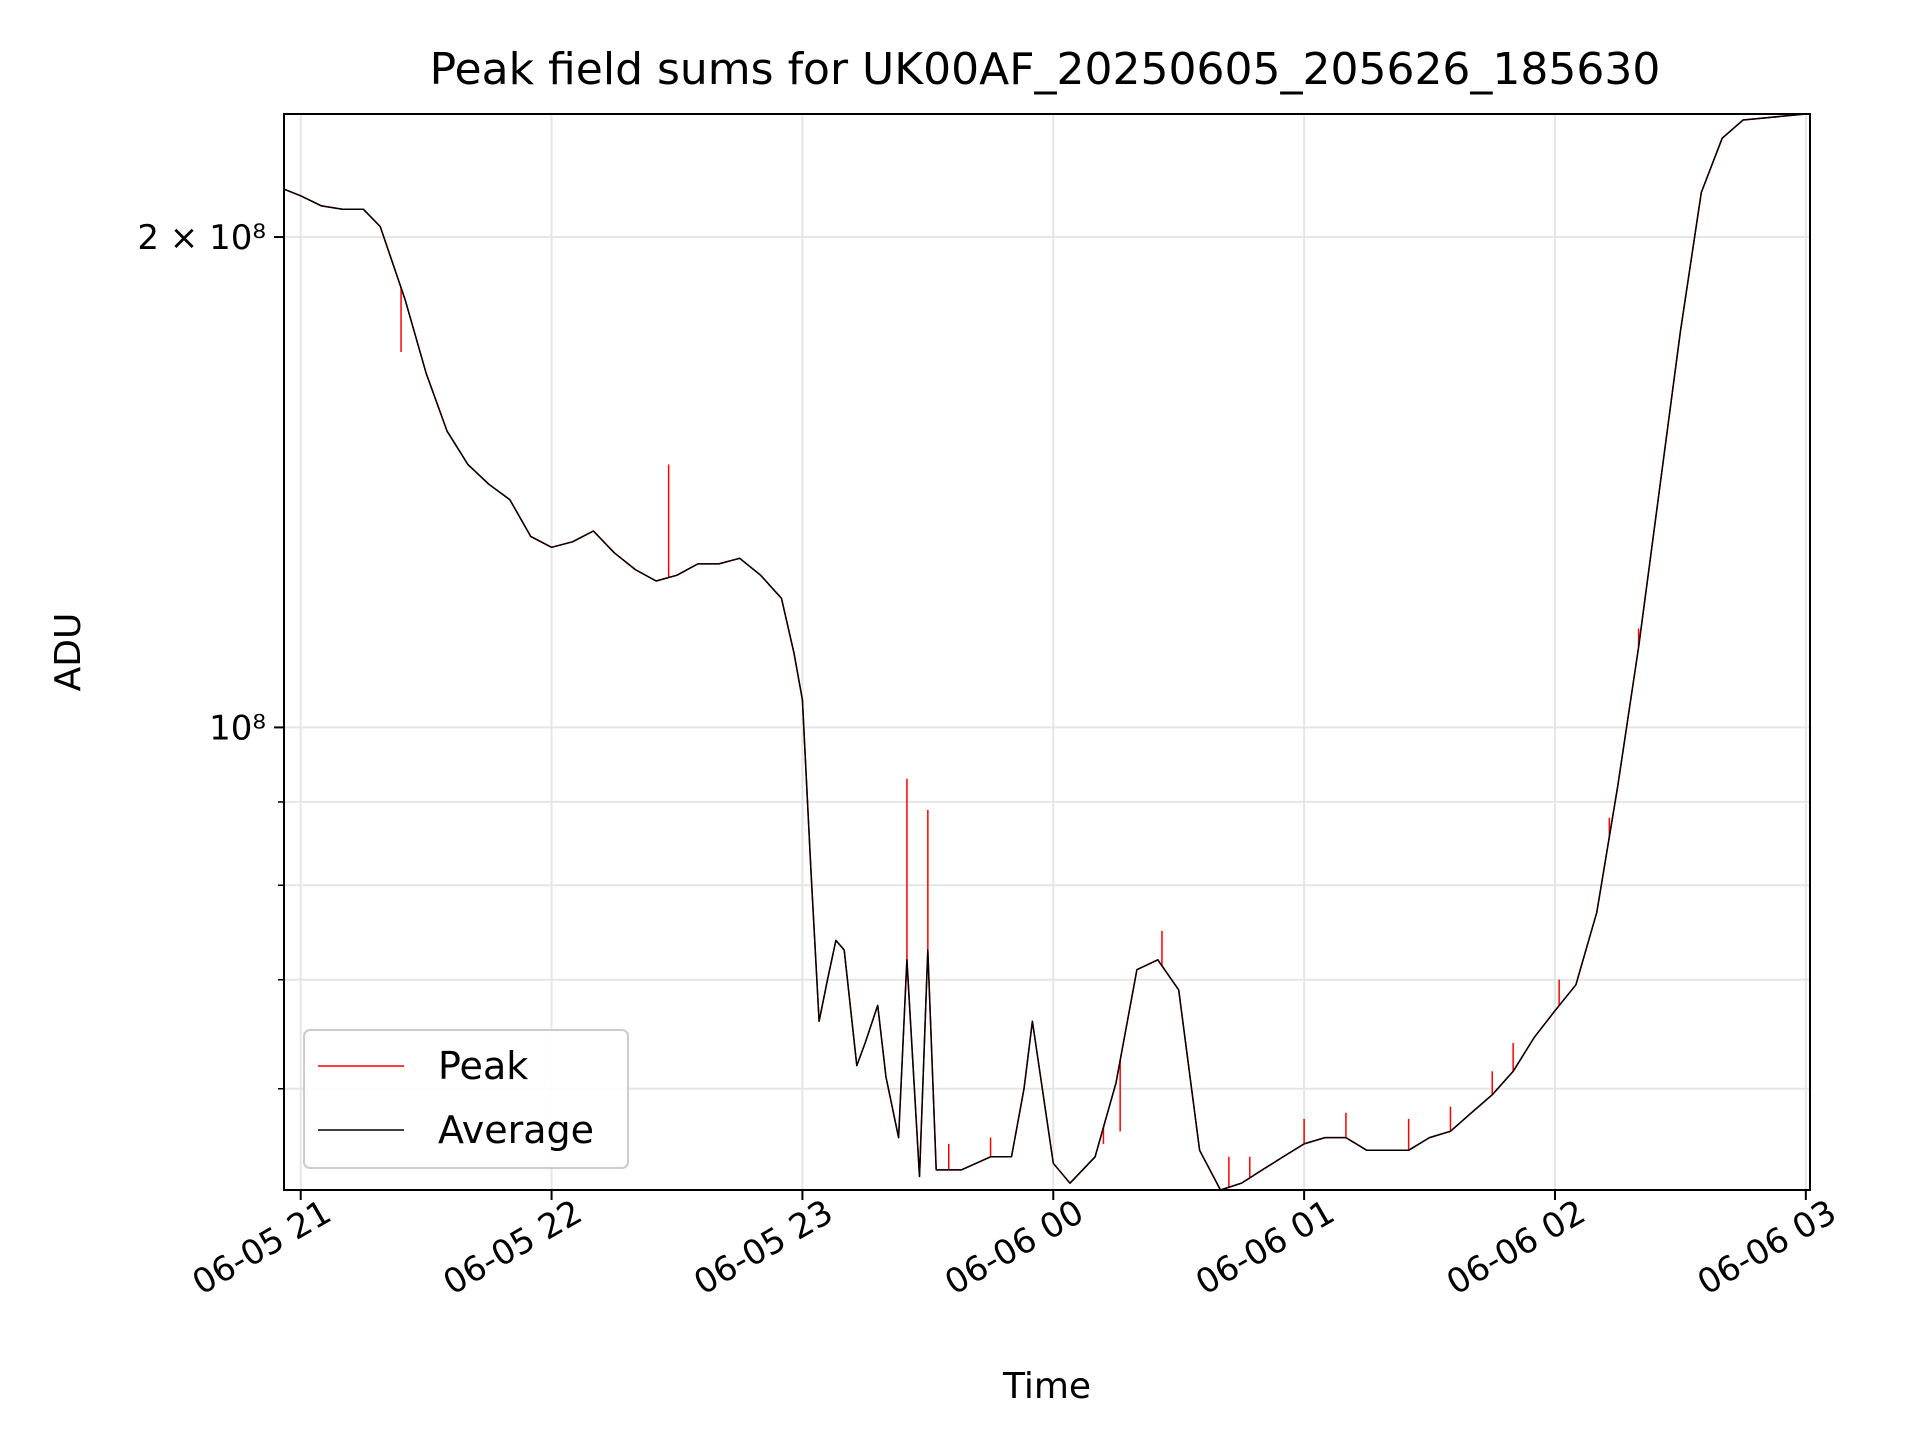 The width and height of the screenshot is (1920, 1440). I want to click on legend-box, so click(466, 1099).